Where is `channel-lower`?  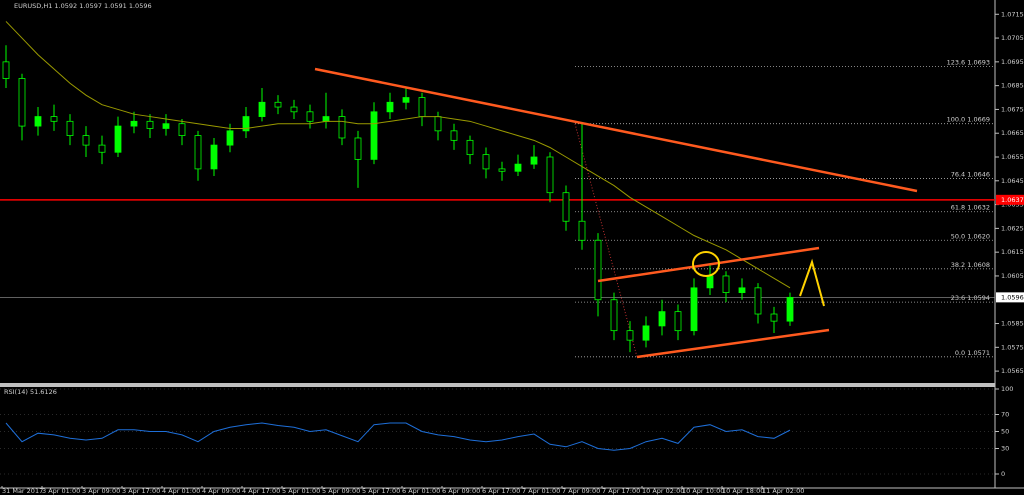 channel-lower is located at coordinates (733, 343).